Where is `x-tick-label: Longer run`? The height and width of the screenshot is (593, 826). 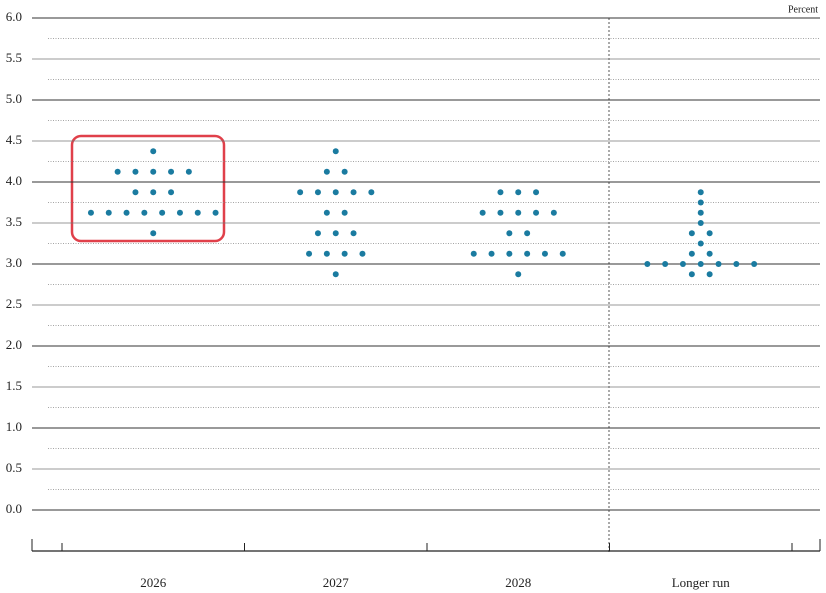 x-tick-label: Longer run is located at coordinates (701, 582).